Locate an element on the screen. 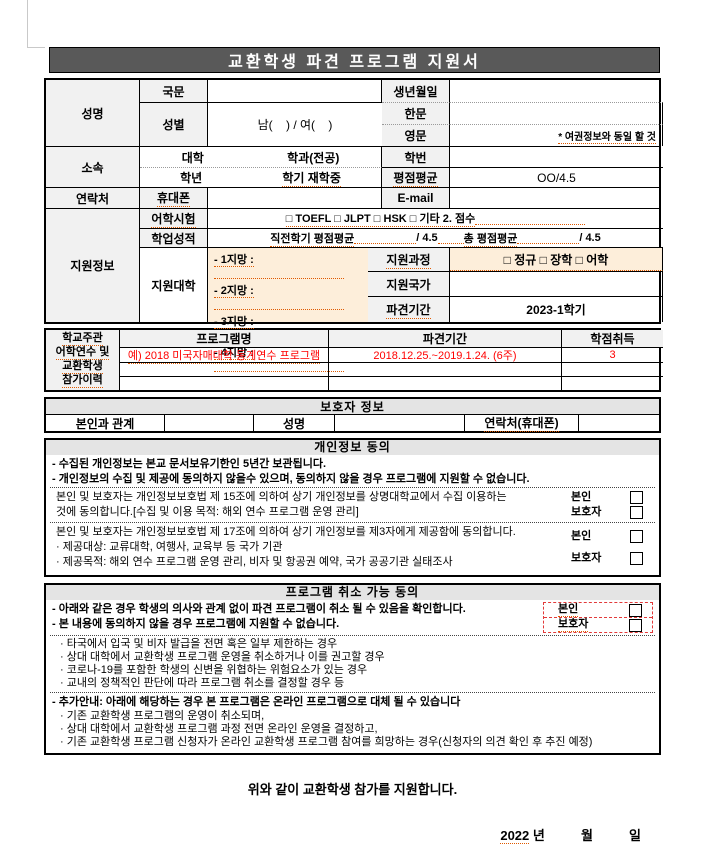  passport-note: * 여권정보와 동일 할 것 is located at coordinates (607, 136).